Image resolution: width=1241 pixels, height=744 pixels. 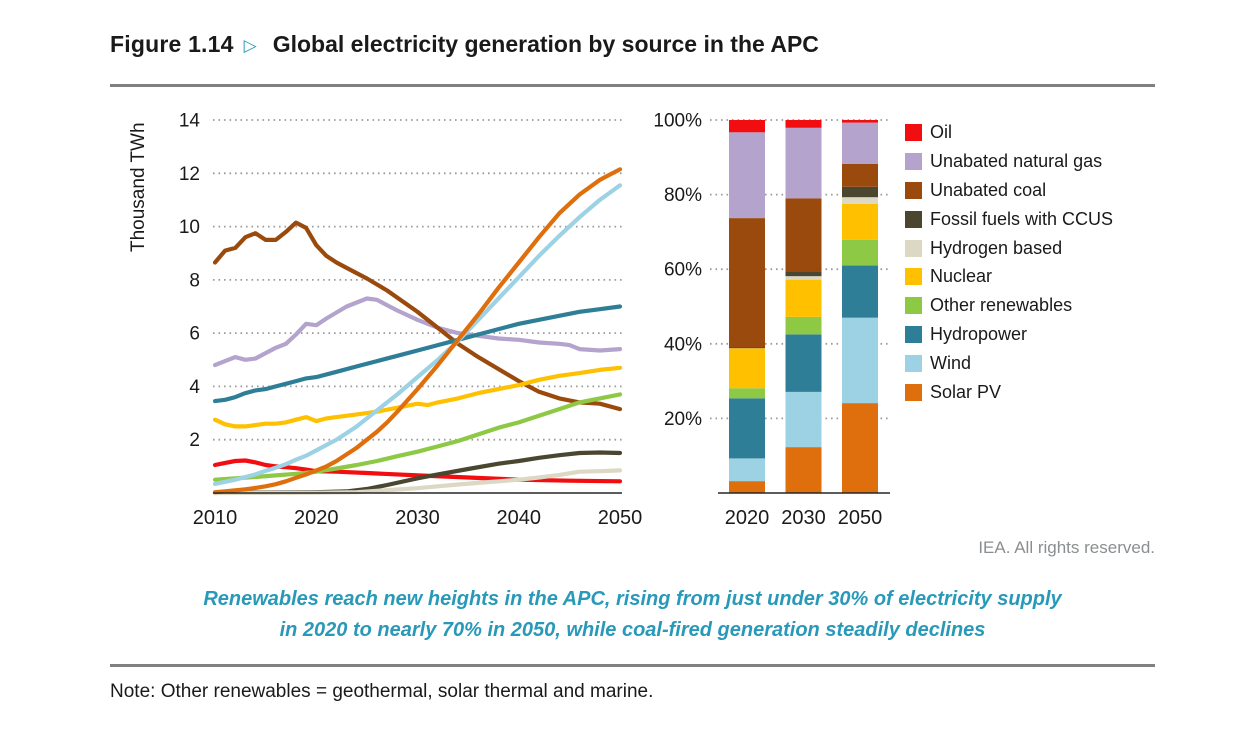 I want to click on bar-2020-segment-other-renewables, so click(x=747, y=393).